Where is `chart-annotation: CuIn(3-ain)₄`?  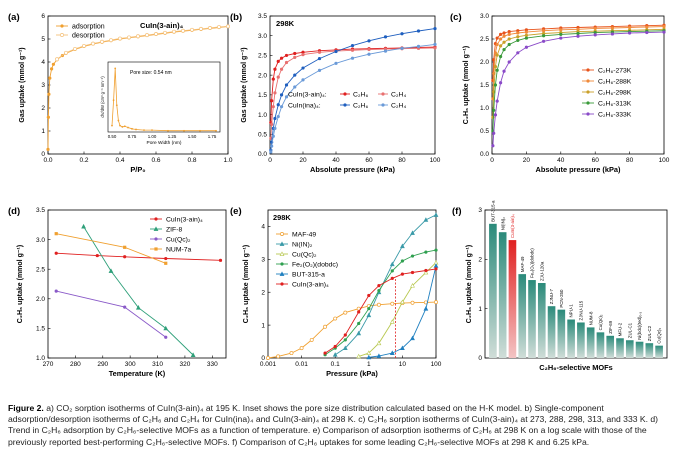
chart-annotation: CuIn(3-ain)₄ is located at coordinates (162, 25).